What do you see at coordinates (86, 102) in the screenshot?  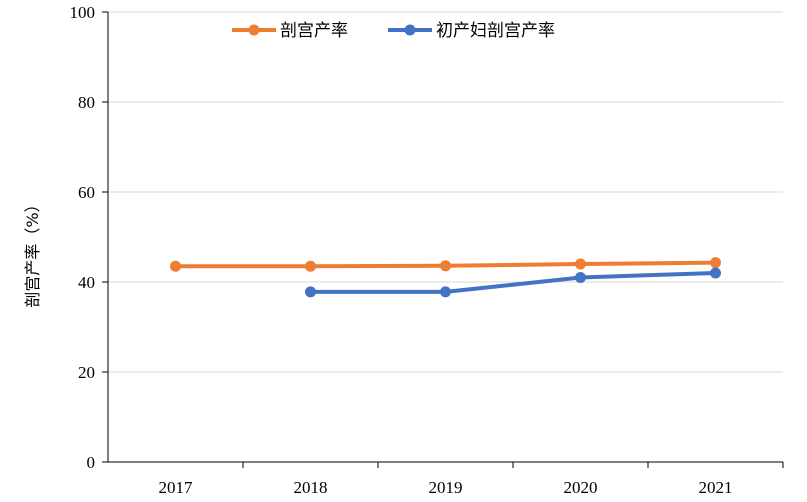 I see `y-tick-label: 80` at bounding box center [86, 102].